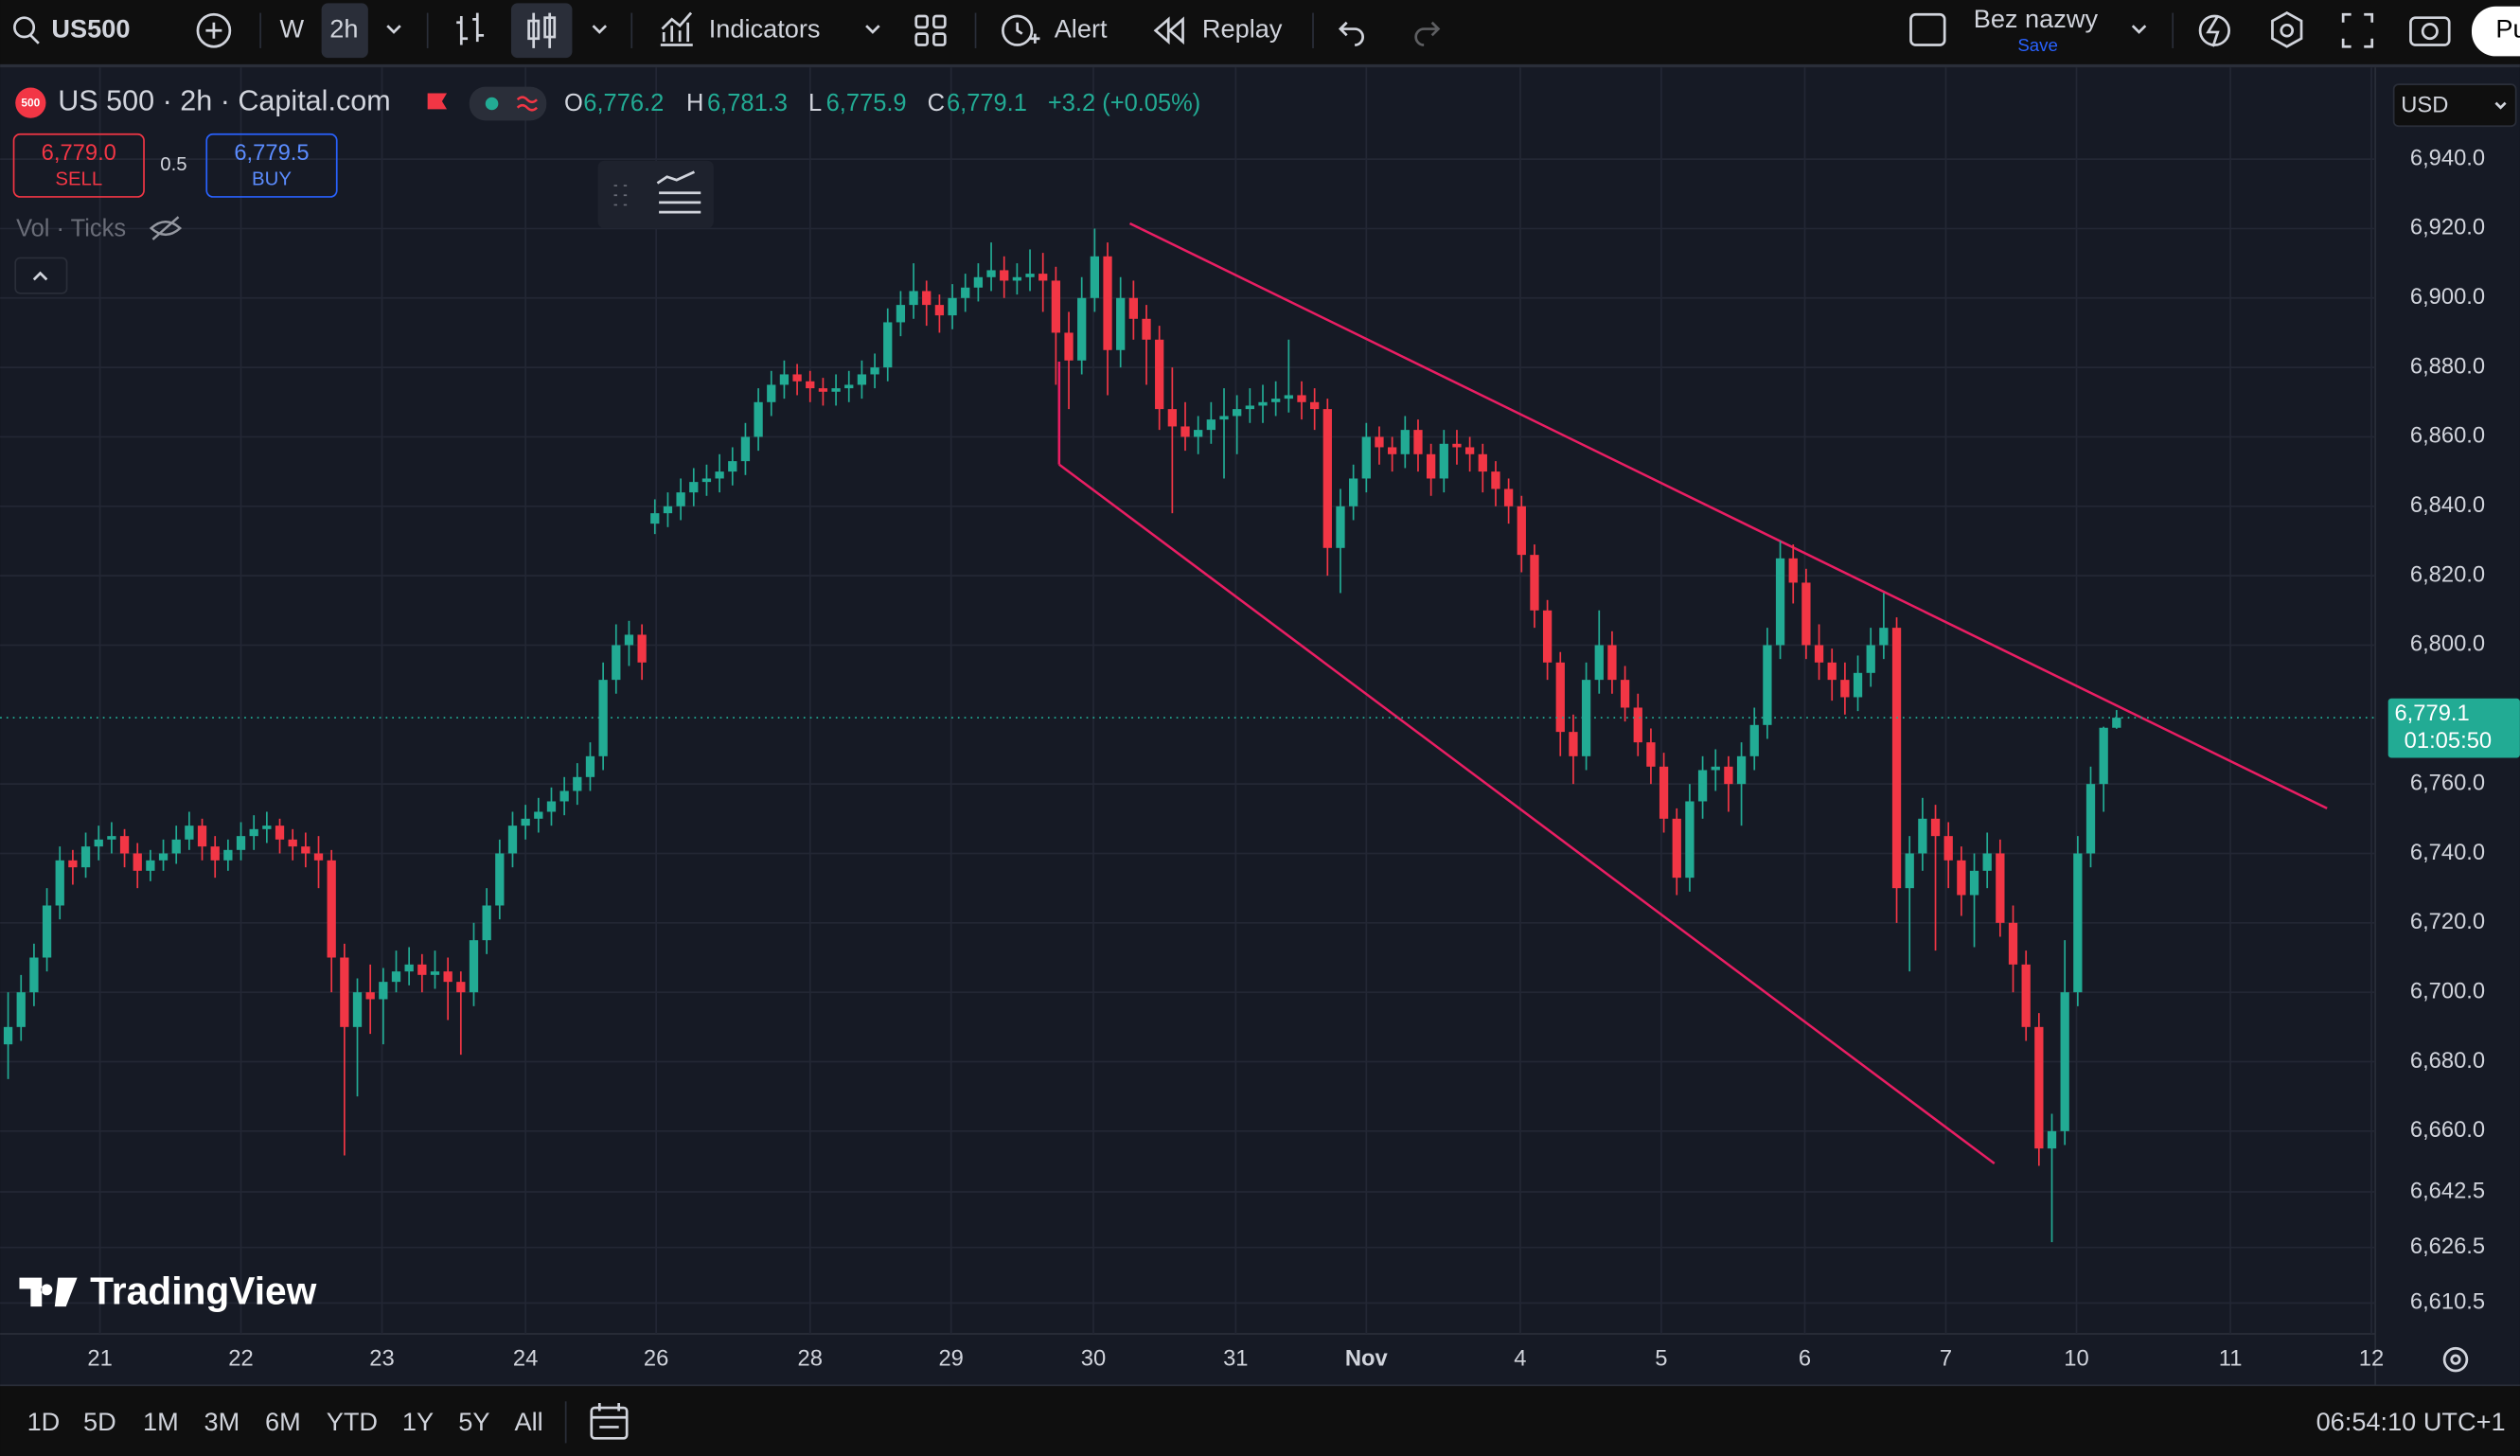 This screenshot has width=2520, height=1456. Describe the element at coordinates (161, 1421) in the screenshot. I see `range-button: 1M` at that location.